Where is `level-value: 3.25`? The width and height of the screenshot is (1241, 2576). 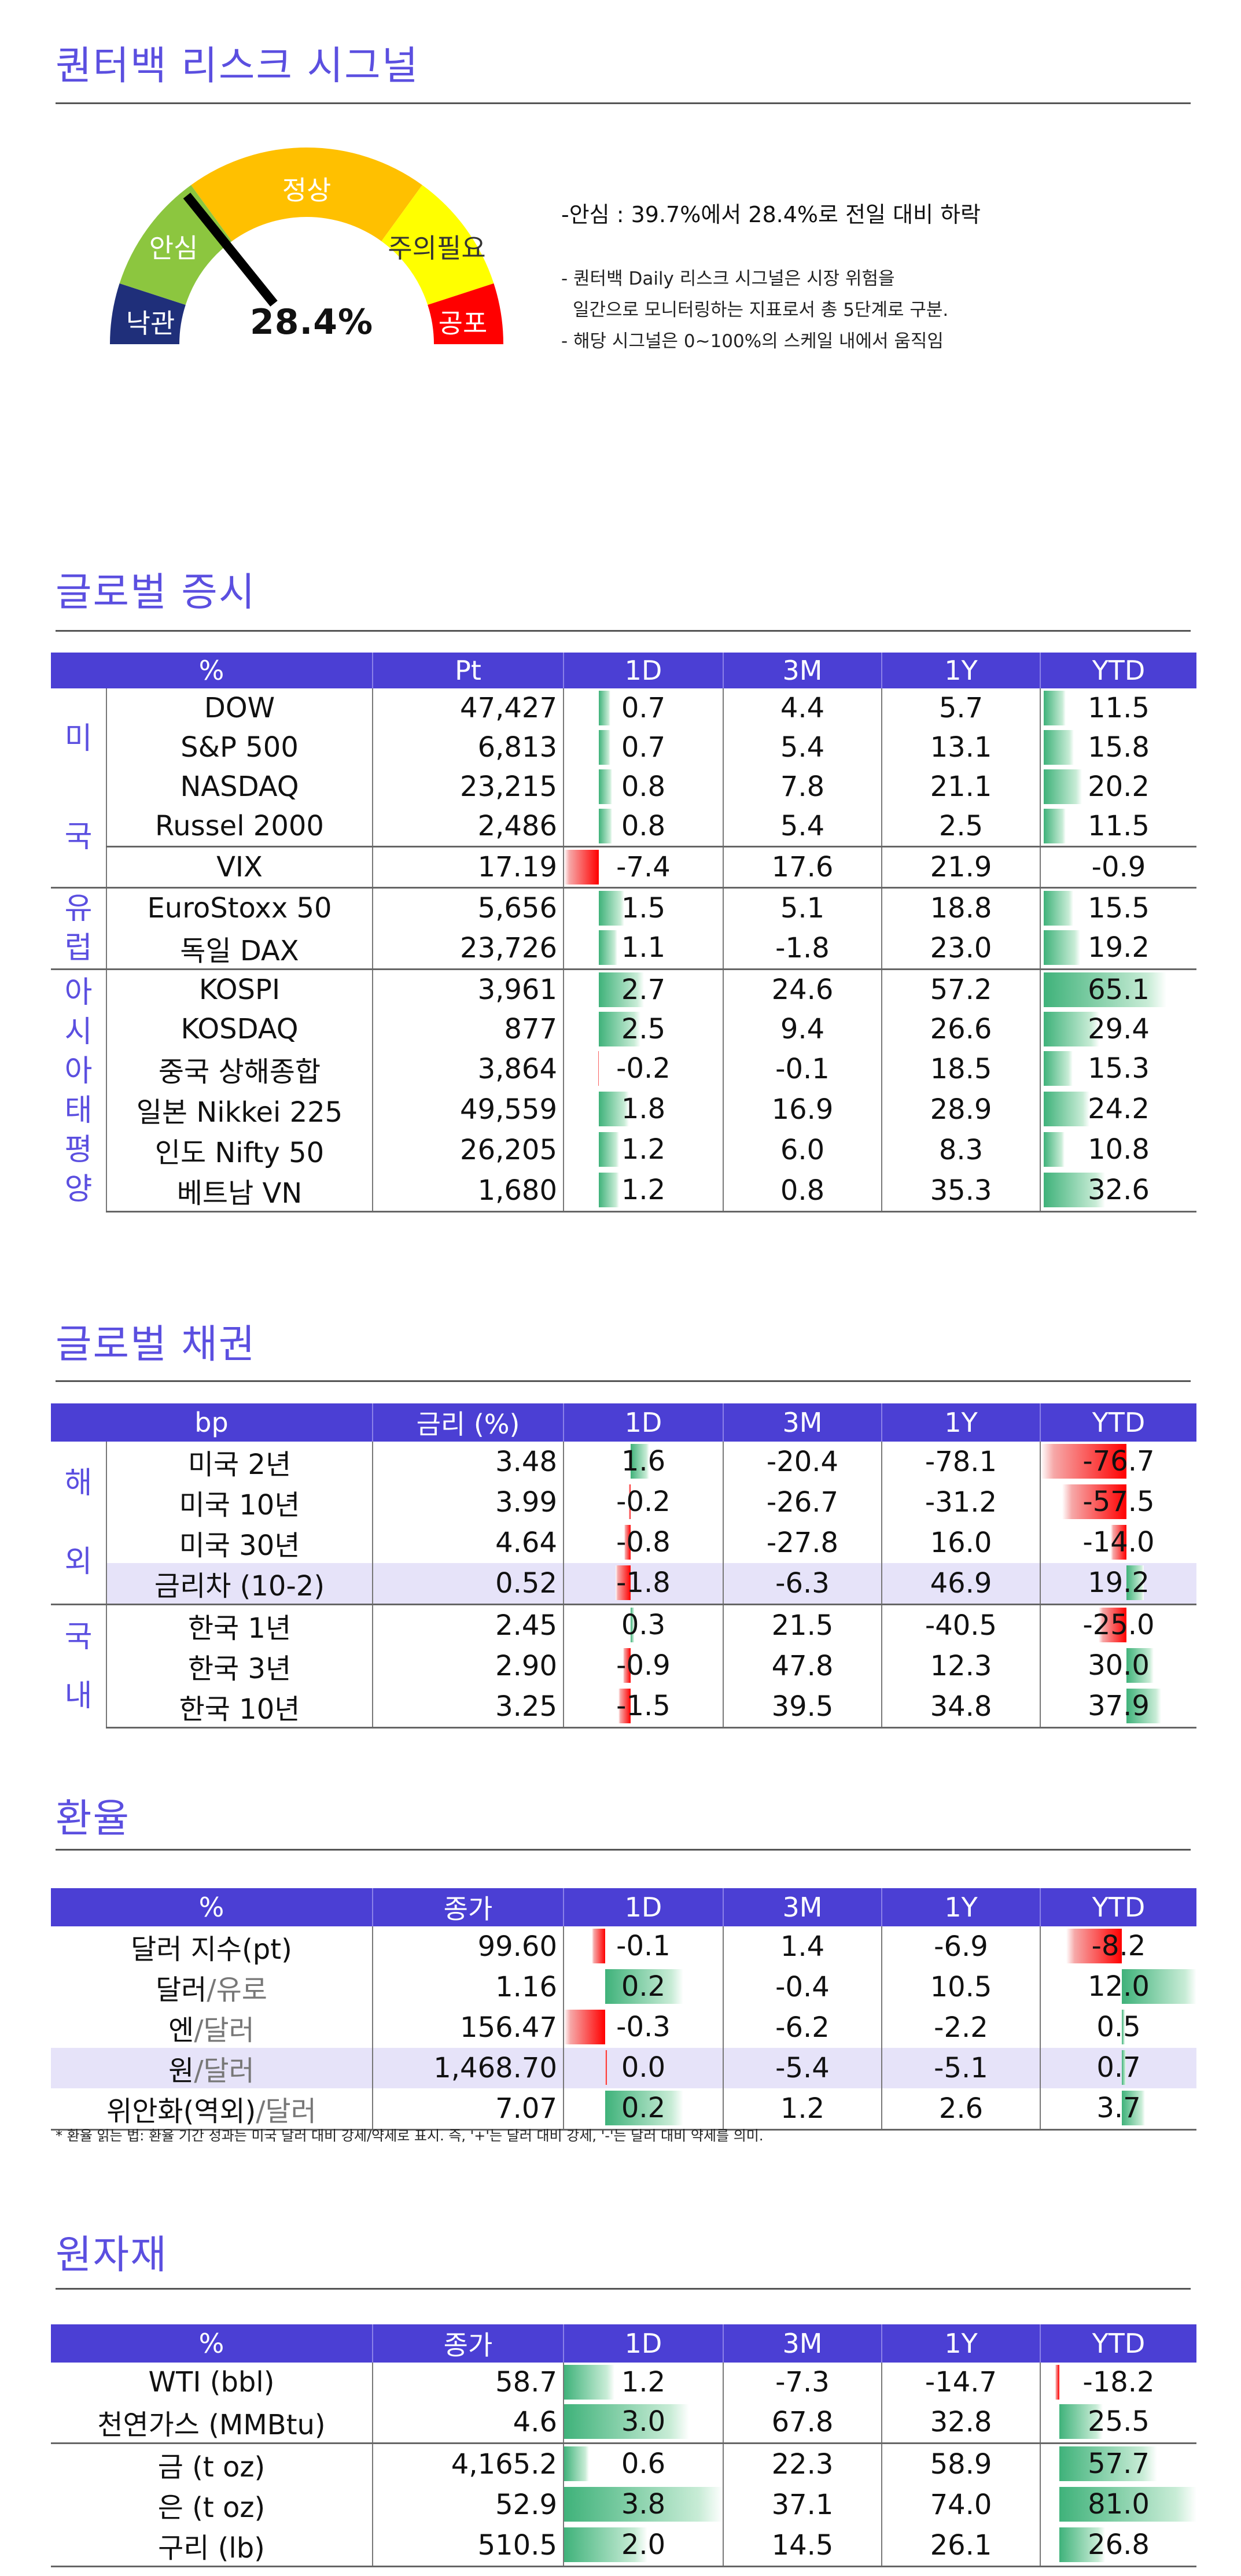
level-value: 3.25 is located at coordinates (468, 1707).